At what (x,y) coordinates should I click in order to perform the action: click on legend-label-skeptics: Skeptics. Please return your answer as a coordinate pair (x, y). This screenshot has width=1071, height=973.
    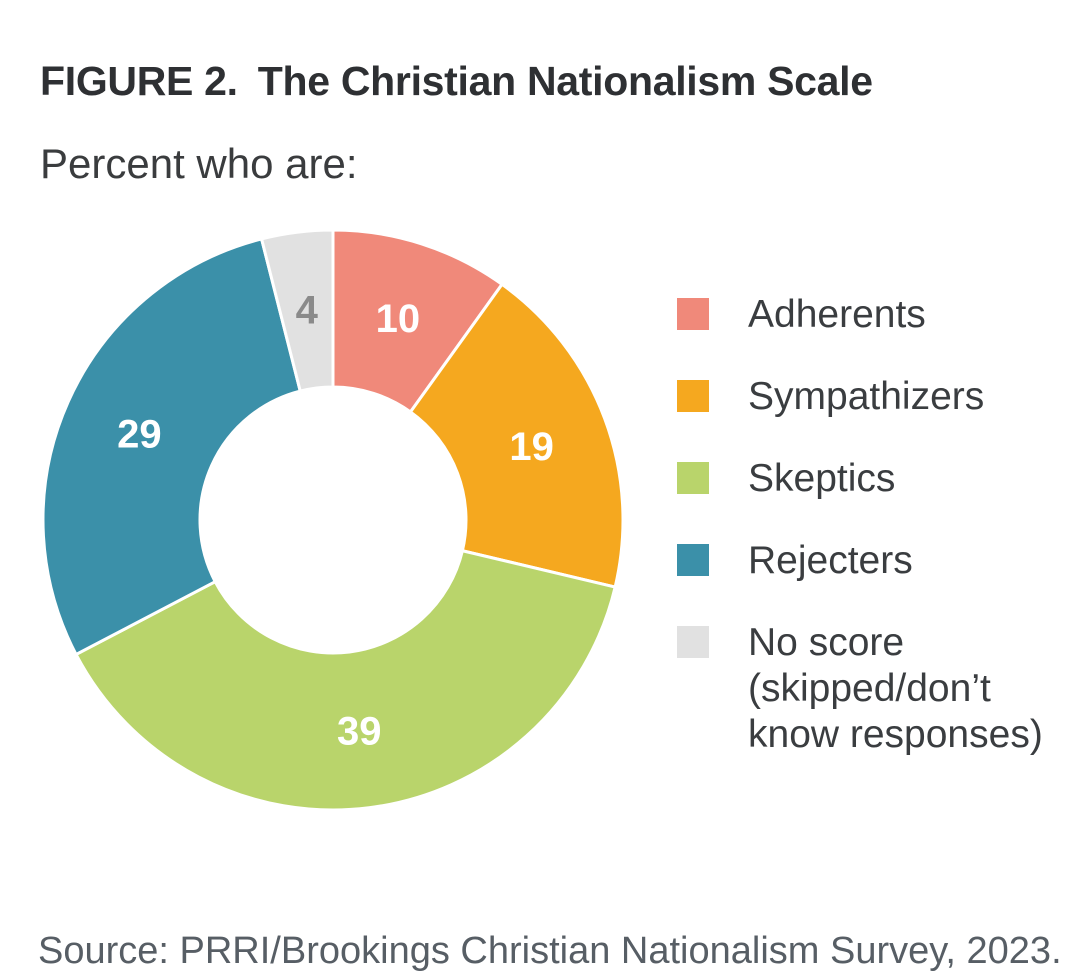
    Looking at the image, I should click on (822, 478).